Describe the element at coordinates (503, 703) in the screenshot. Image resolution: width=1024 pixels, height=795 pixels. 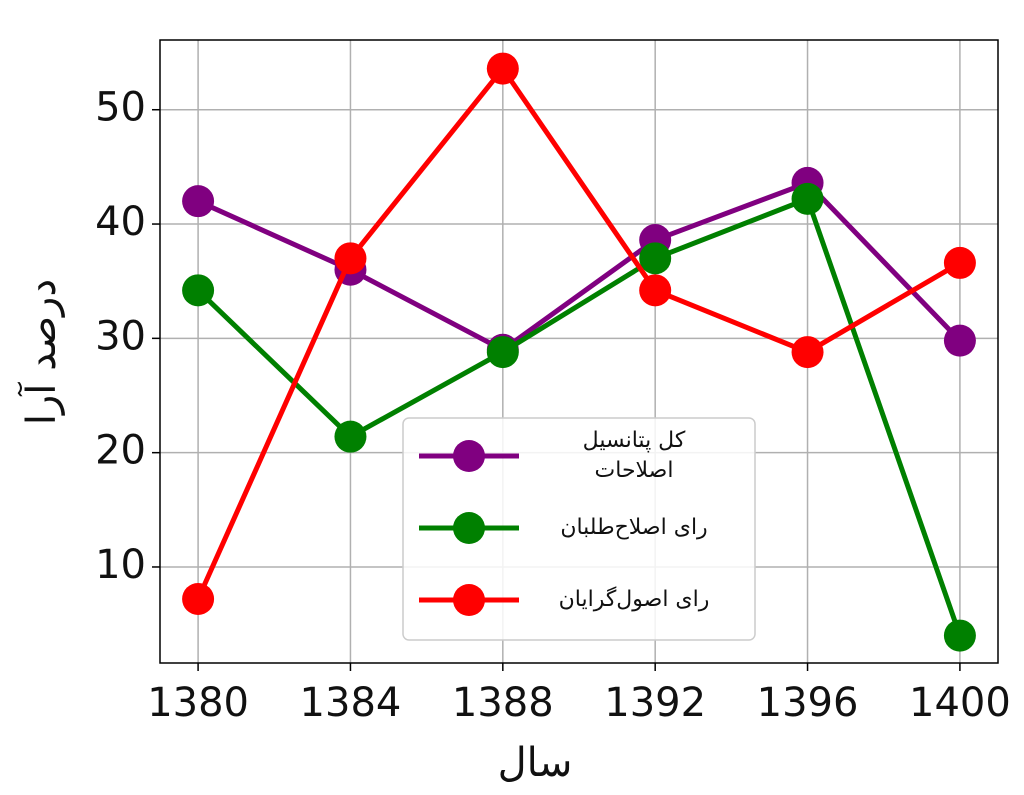
I see `x-tick-label: 1388` at that location.